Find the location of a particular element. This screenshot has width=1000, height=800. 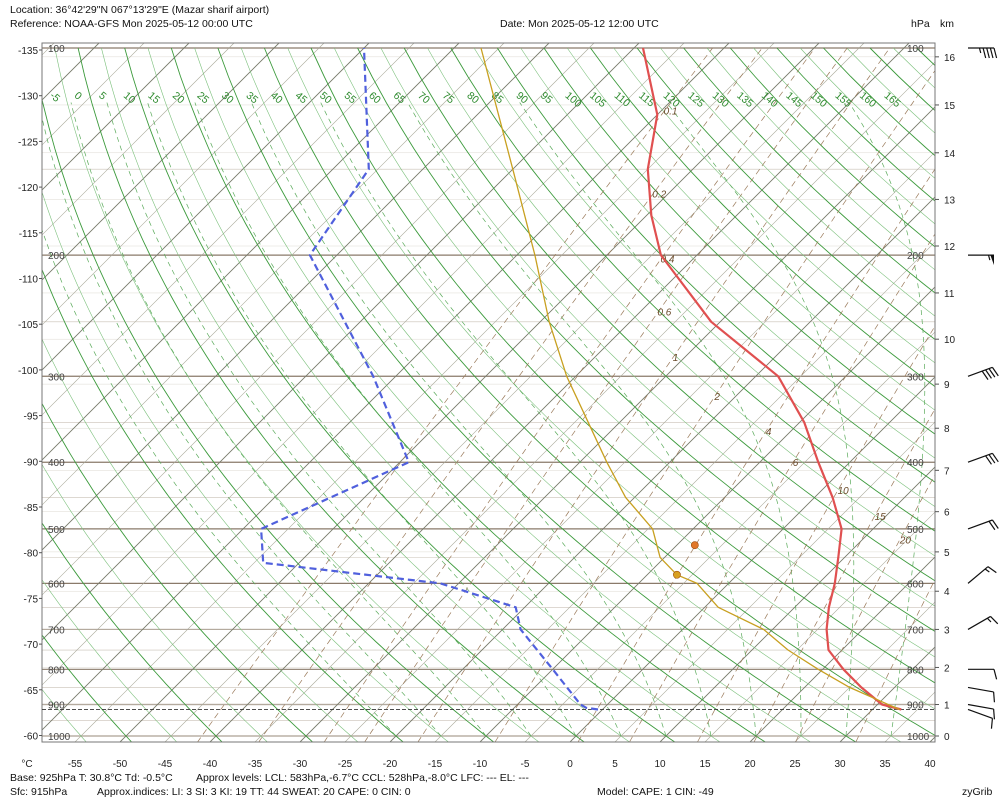

dry-adiabat-label: 75 is located at coordinates (448, 98).